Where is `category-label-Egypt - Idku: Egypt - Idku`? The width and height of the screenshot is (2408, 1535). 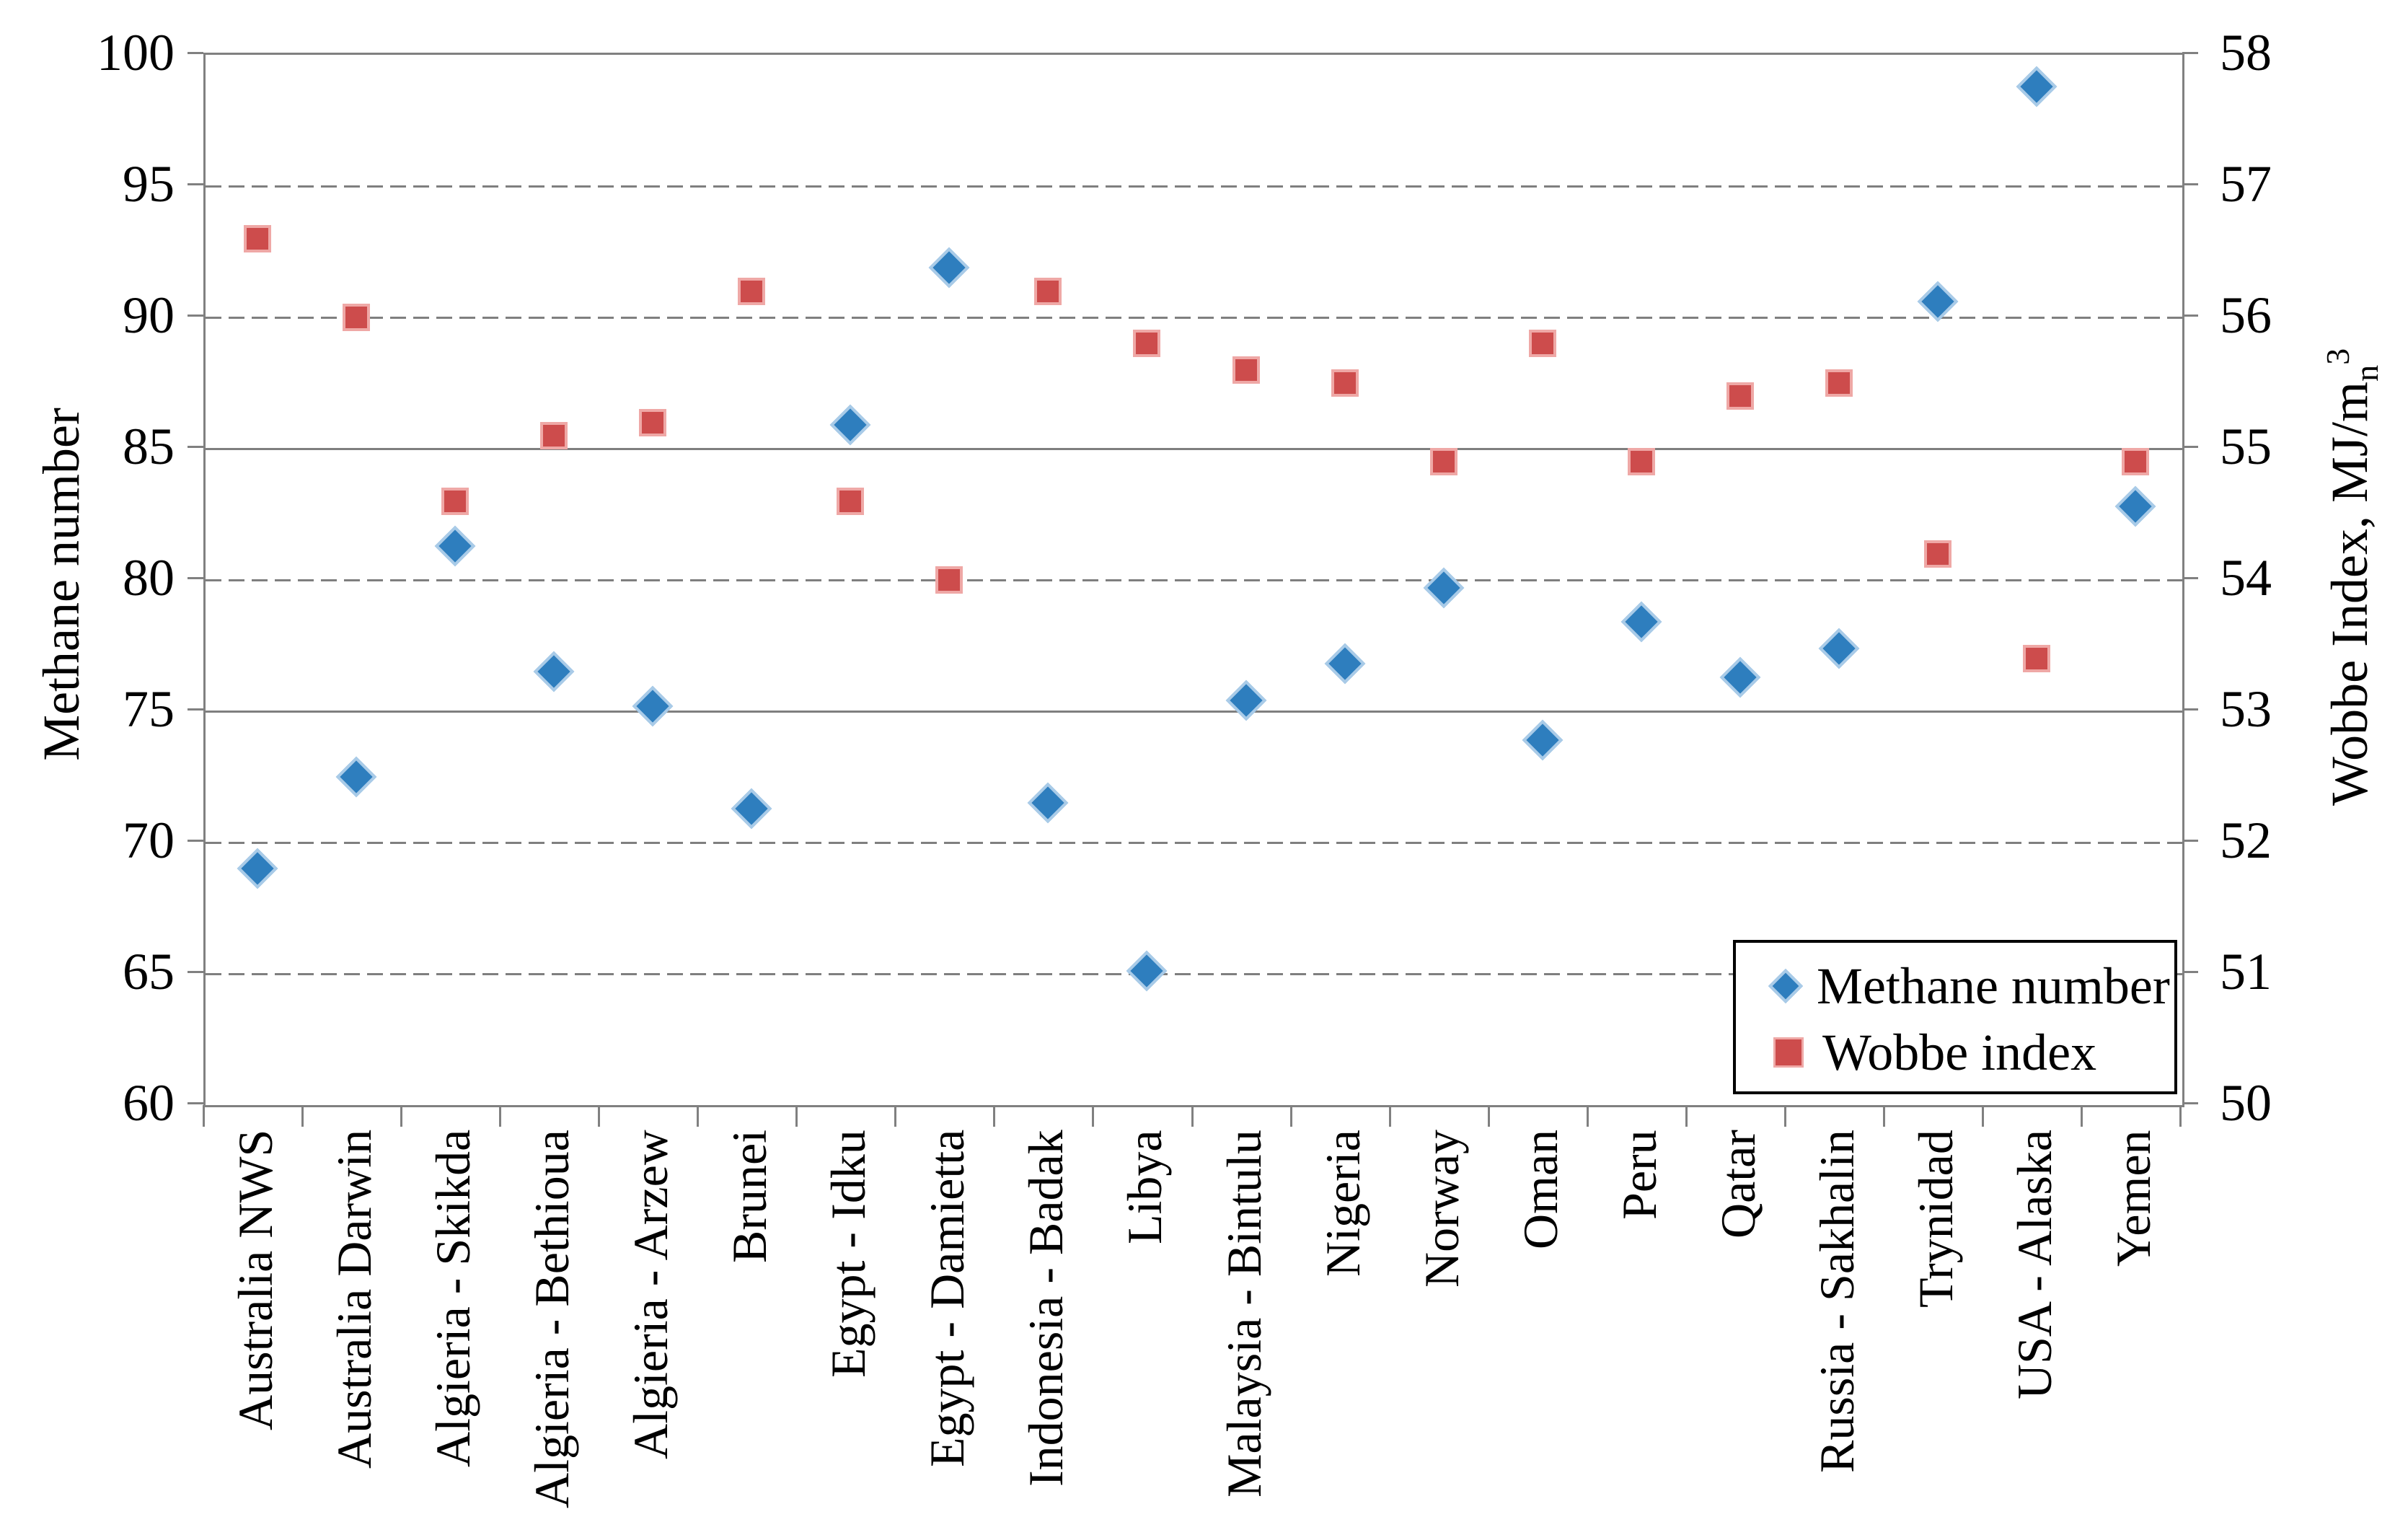 category-label-Egypt - Idku: Egypt - Idku is located at coordinates (848, 1254).